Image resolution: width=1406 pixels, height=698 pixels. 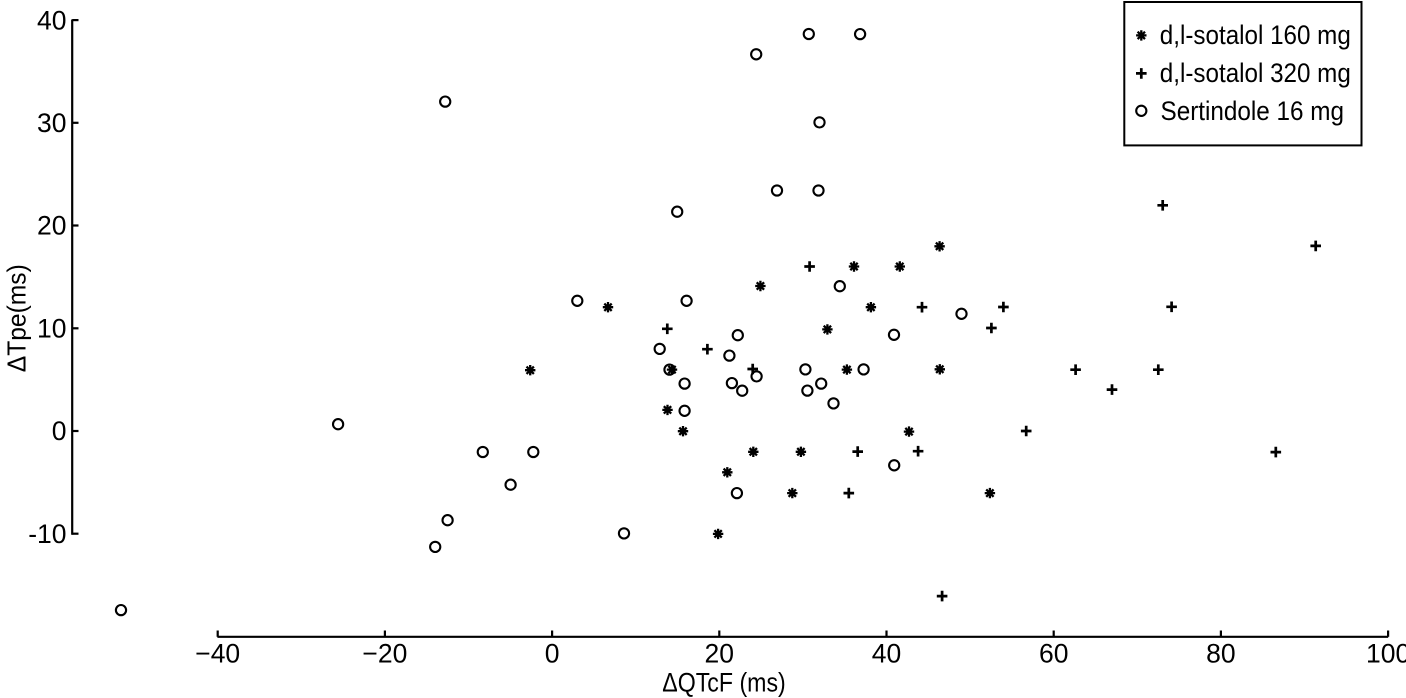 What do you see at coordinates (1220, 653) in the screenshot?
I see `svg-text: 80` at bounding box center [1220, 653].